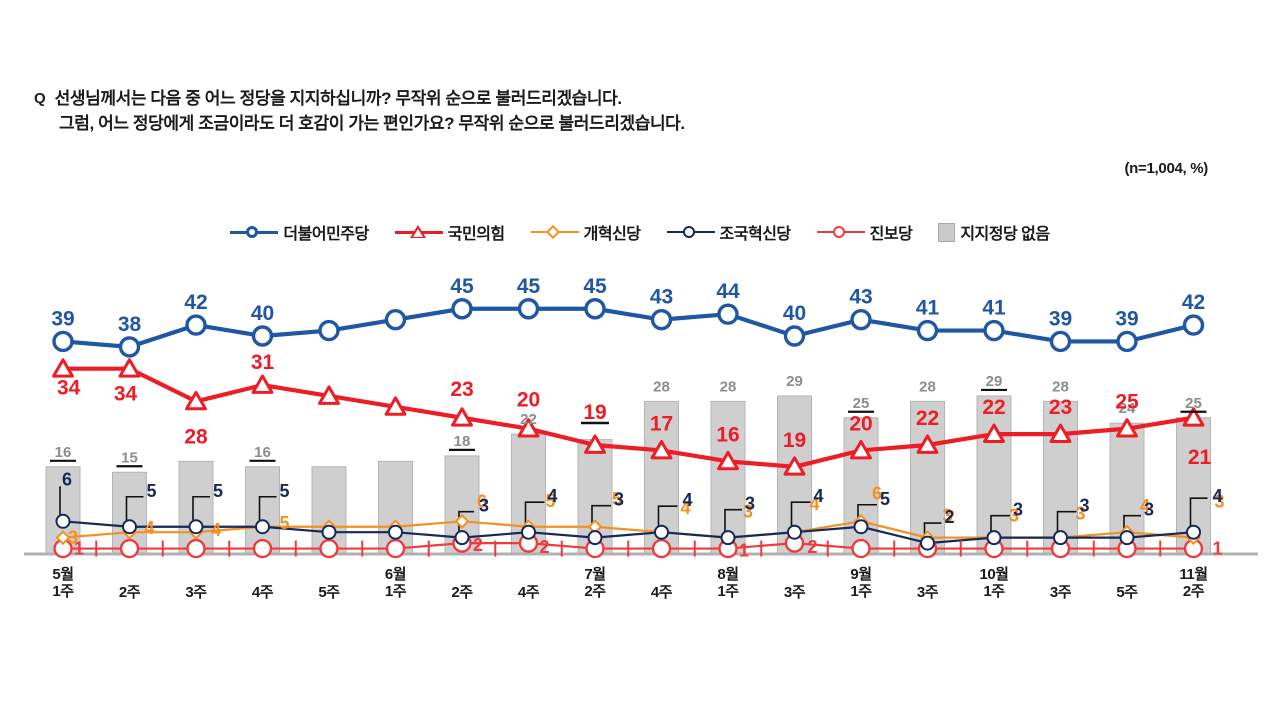 This screenshot has height=720, width=1280. I want to click on democratic-party-value-label: 41, so click(928, 308).